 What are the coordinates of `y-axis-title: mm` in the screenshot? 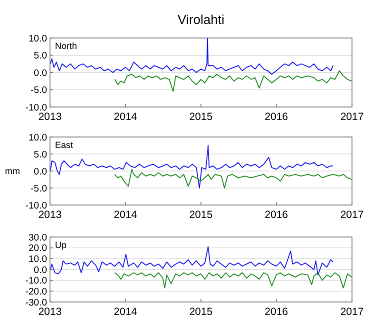 It's located at (12, 171).